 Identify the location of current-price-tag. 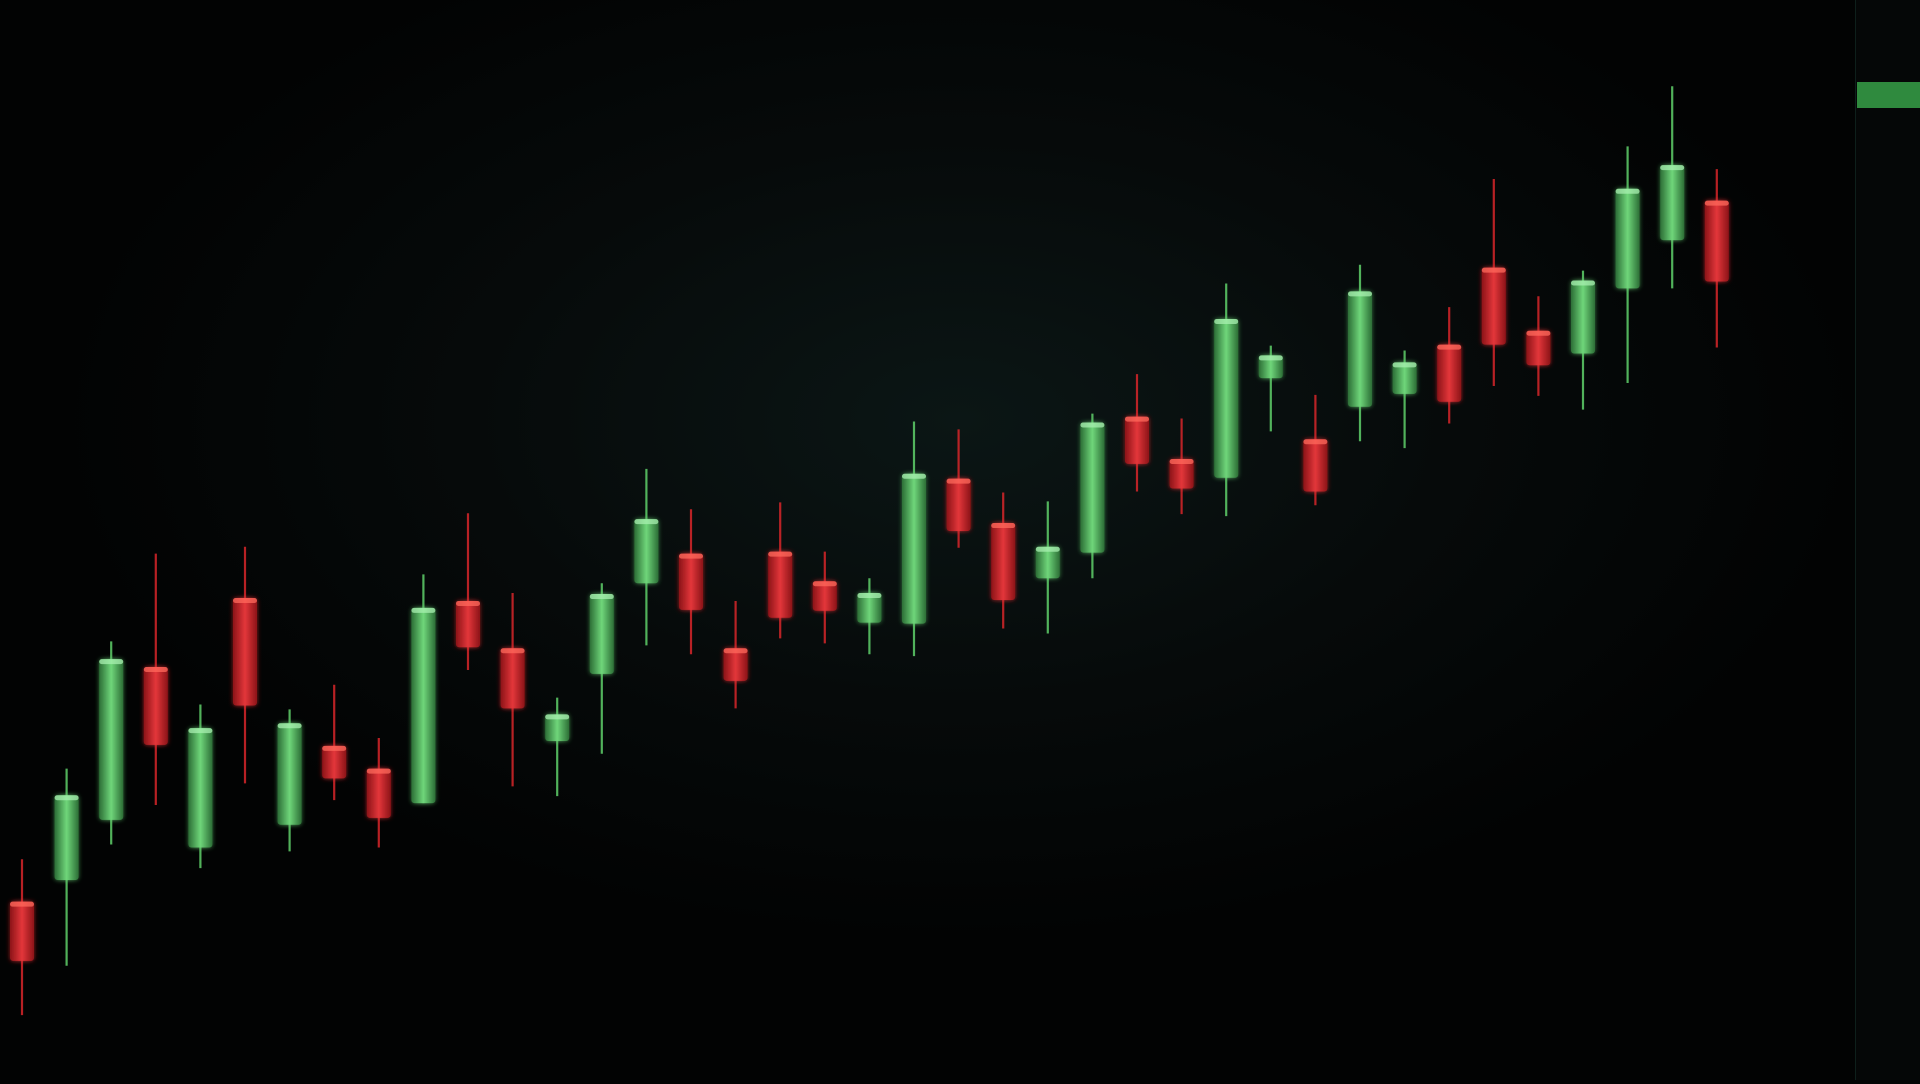
(1888, 95).